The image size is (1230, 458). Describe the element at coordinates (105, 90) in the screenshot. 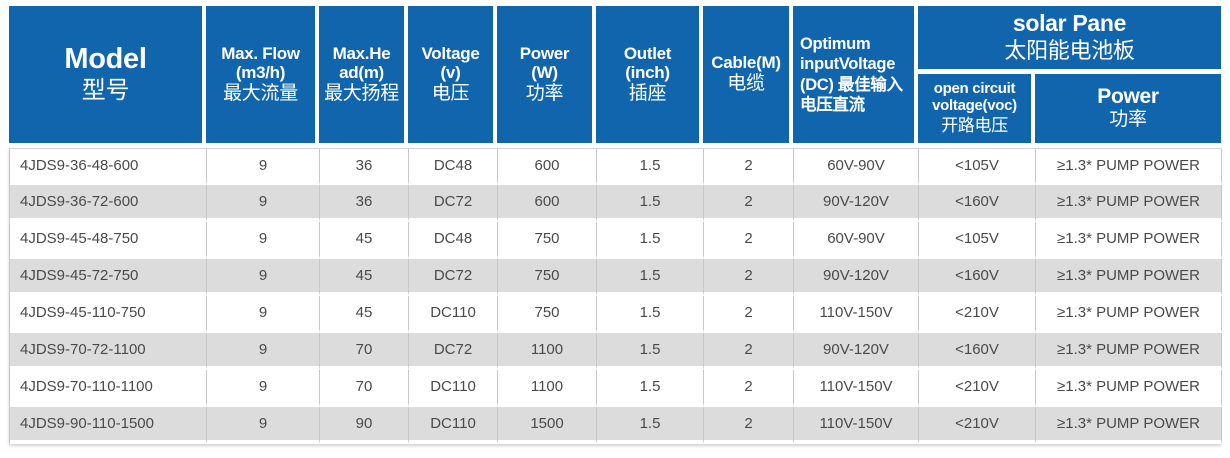

I see `col-header-model-zh: 型号` at that location.